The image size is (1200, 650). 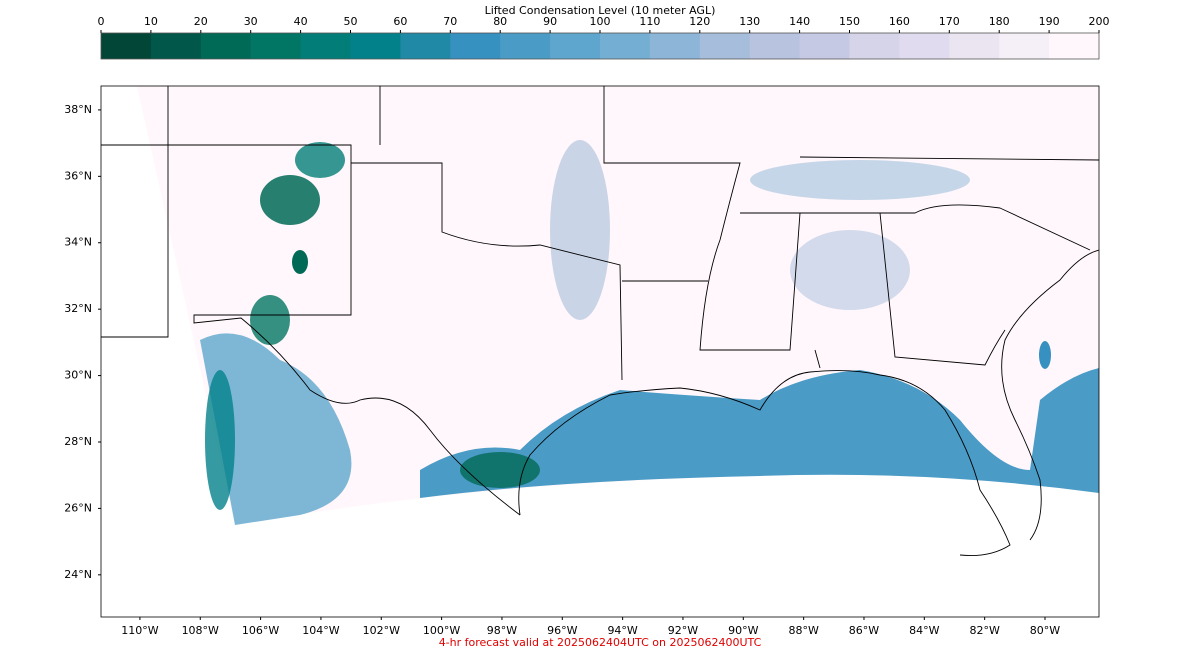 I want to click on colorbar-tick-label: 160, so click(x=899, y=21).